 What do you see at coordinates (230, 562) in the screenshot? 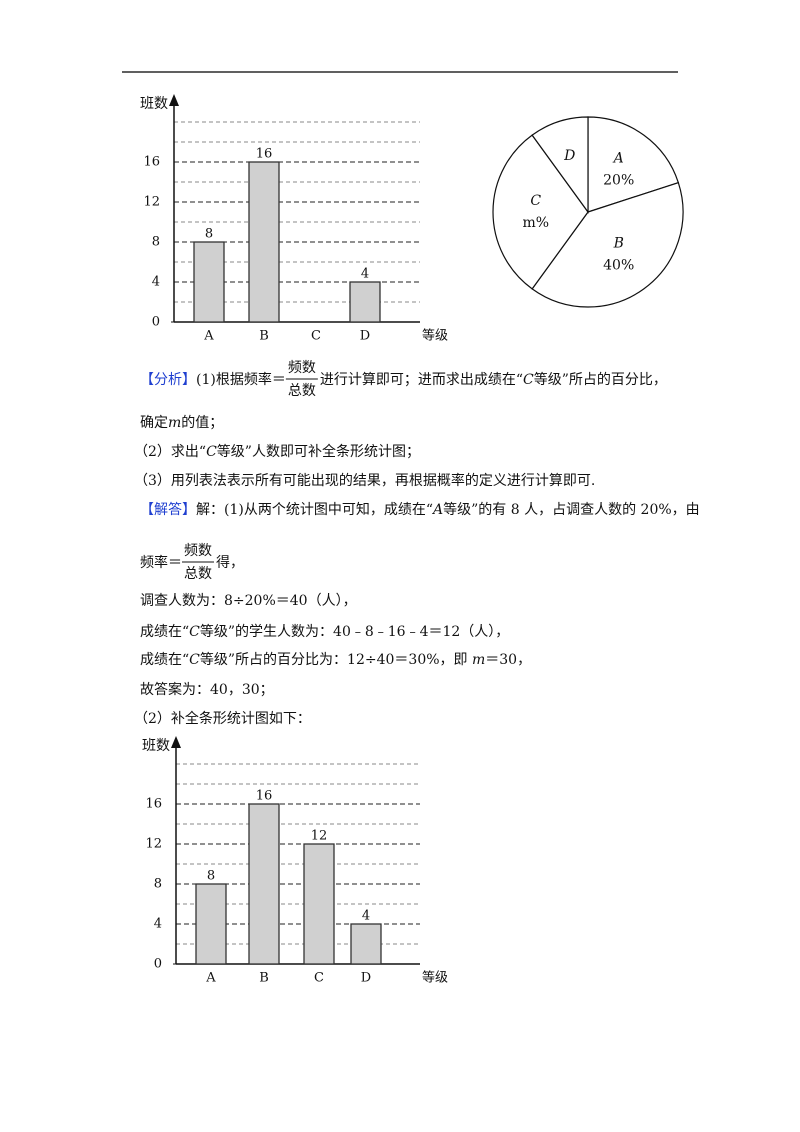
I see `answer-line: 得，` at bounding box center [230, 562].